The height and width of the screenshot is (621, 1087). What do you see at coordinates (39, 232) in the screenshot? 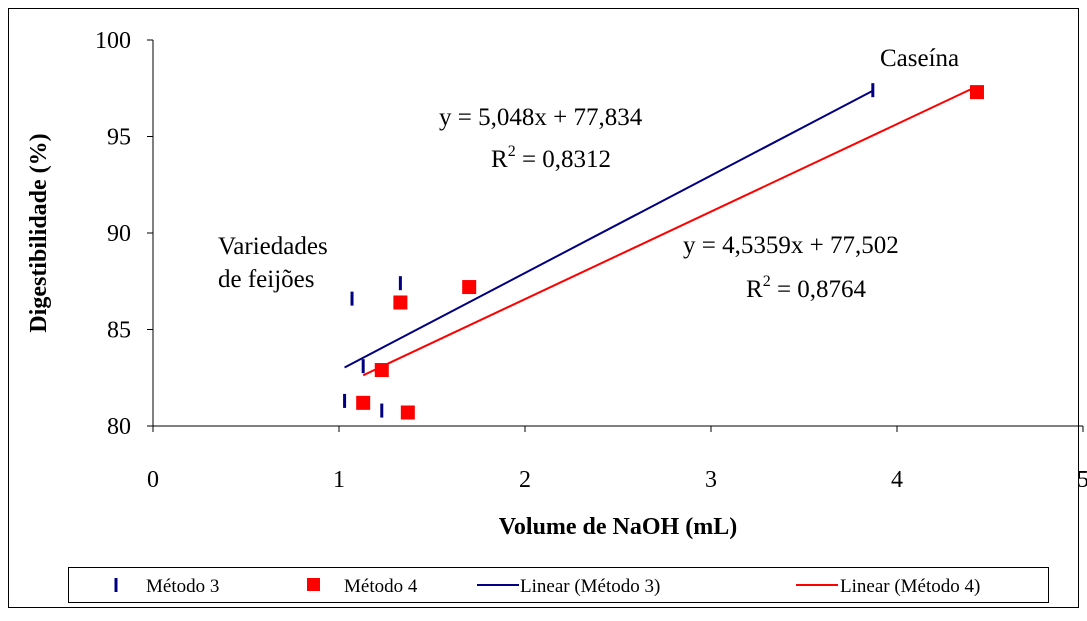
I see `y-axis-title: Digestibilidade (%)` at bounding box center [39, 232].